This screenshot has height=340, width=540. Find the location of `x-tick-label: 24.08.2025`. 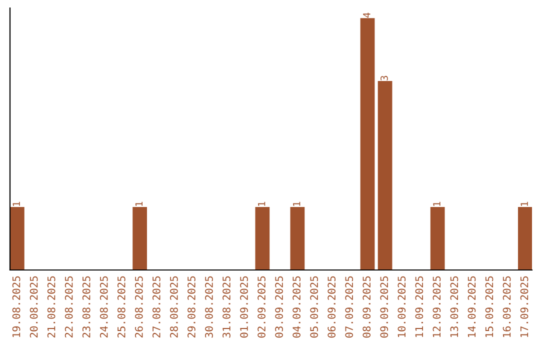

x-tick-label: 24.08.2025 is located at coordinates (104, 307).